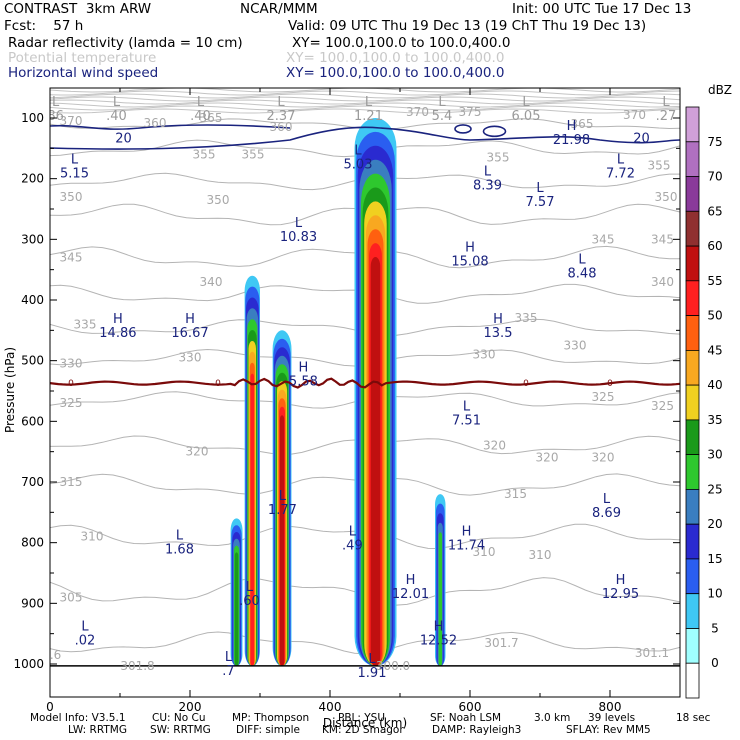 The width and height of the screenshot is (740, 740). I want to click on extremum-value: 1.91, so click(372, 673).